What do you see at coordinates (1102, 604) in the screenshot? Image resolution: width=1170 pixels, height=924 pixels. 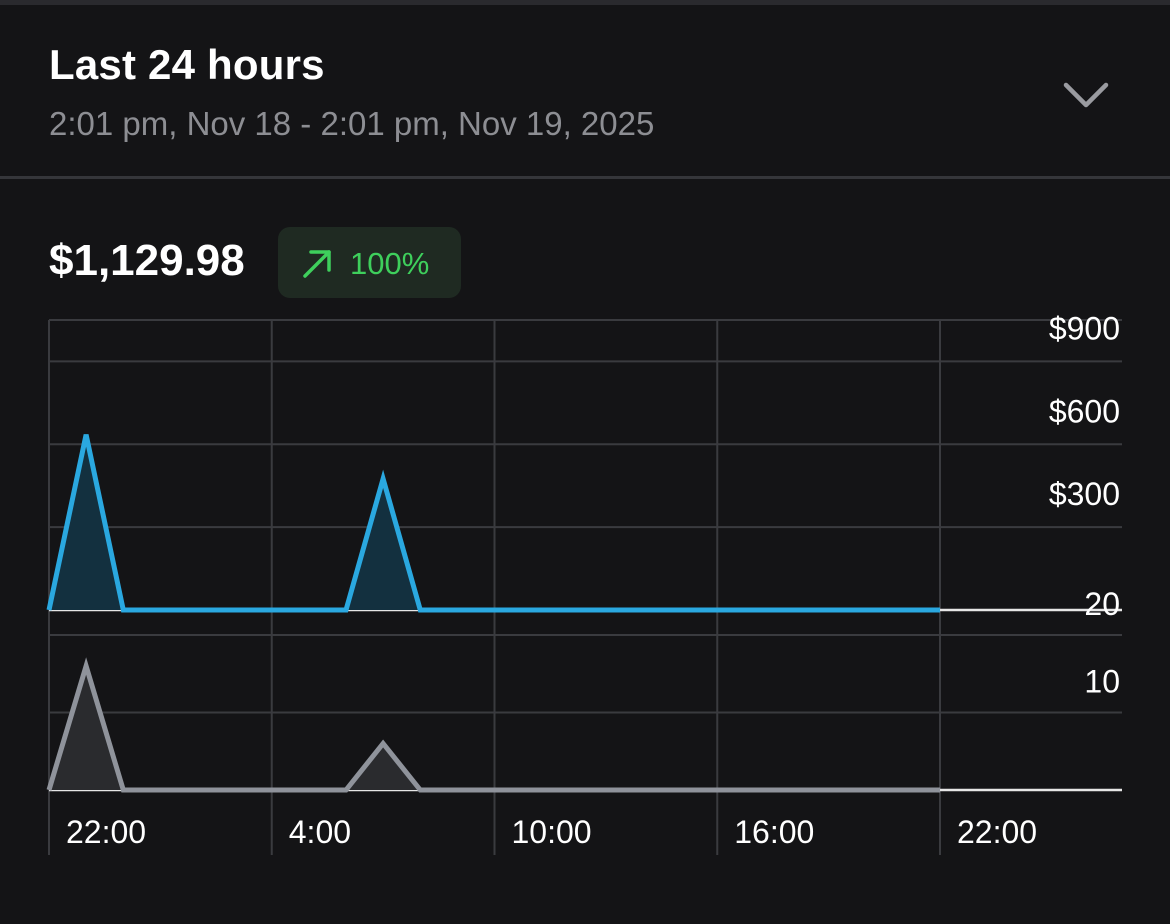 I see `y-tick-label-count: 20` at bounding box center [1102, 604].